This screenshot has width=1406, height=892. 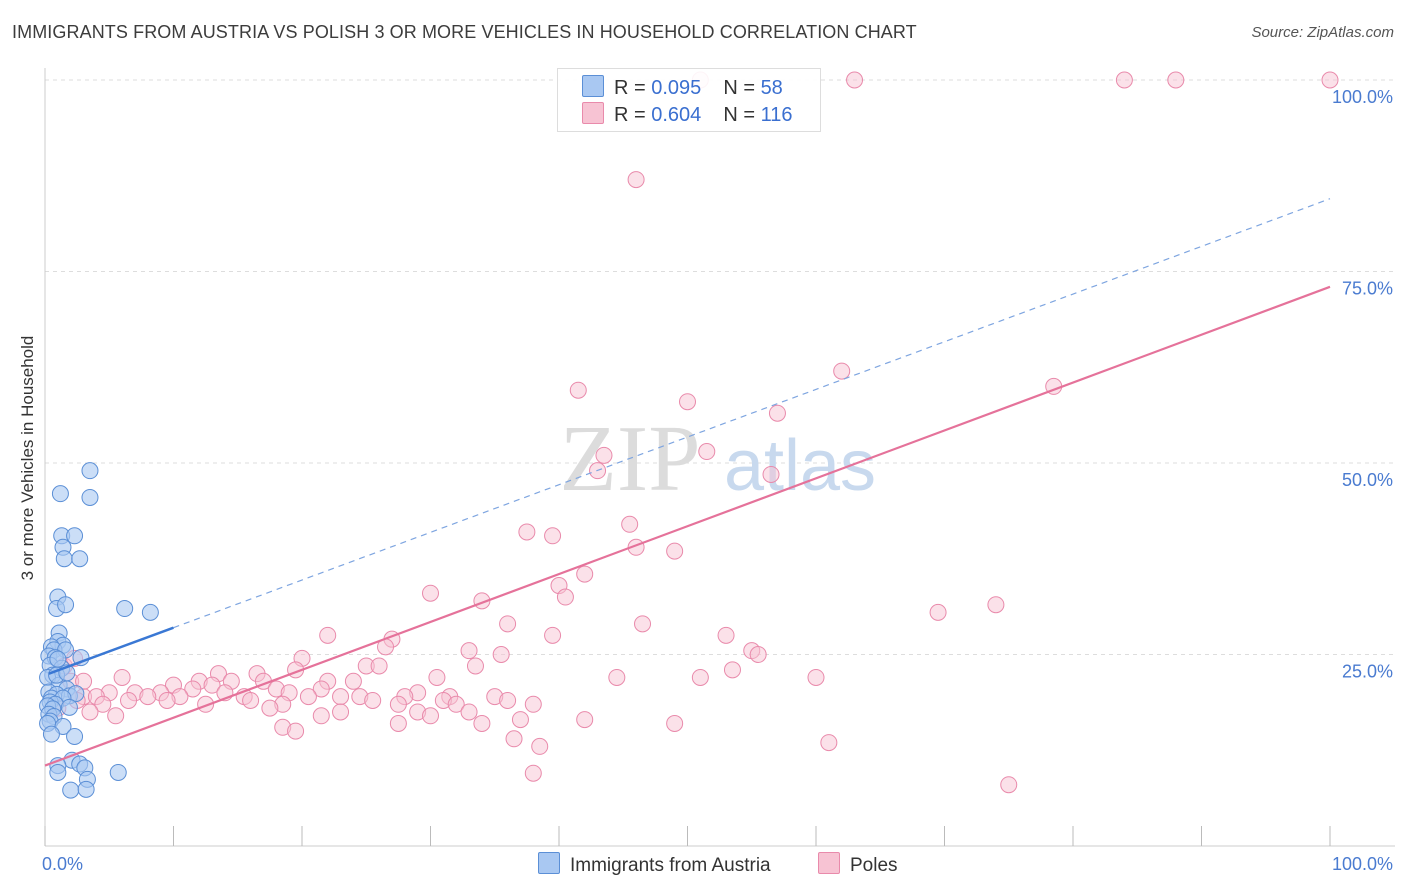 What do you see at coordinates (1367, 289) in the screenshot?
I see `y-tick-label-75: 75.0%` at bounding box center [1367, 289].